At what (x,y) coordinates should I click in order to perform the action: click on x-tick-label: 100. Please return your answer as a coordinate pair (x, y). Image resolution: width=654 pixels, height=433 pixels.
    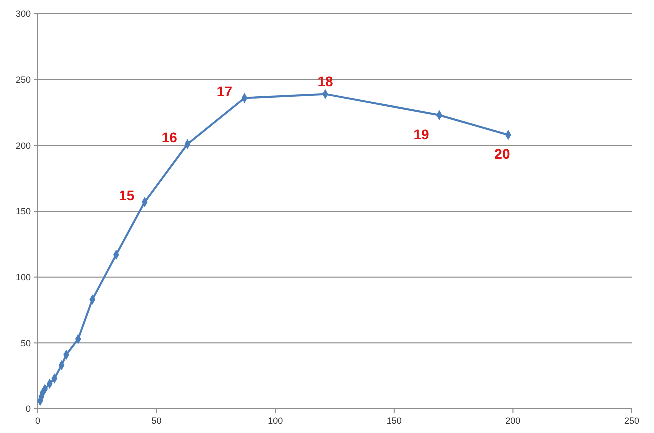
    Looking at the image, I should click on (276, 421).